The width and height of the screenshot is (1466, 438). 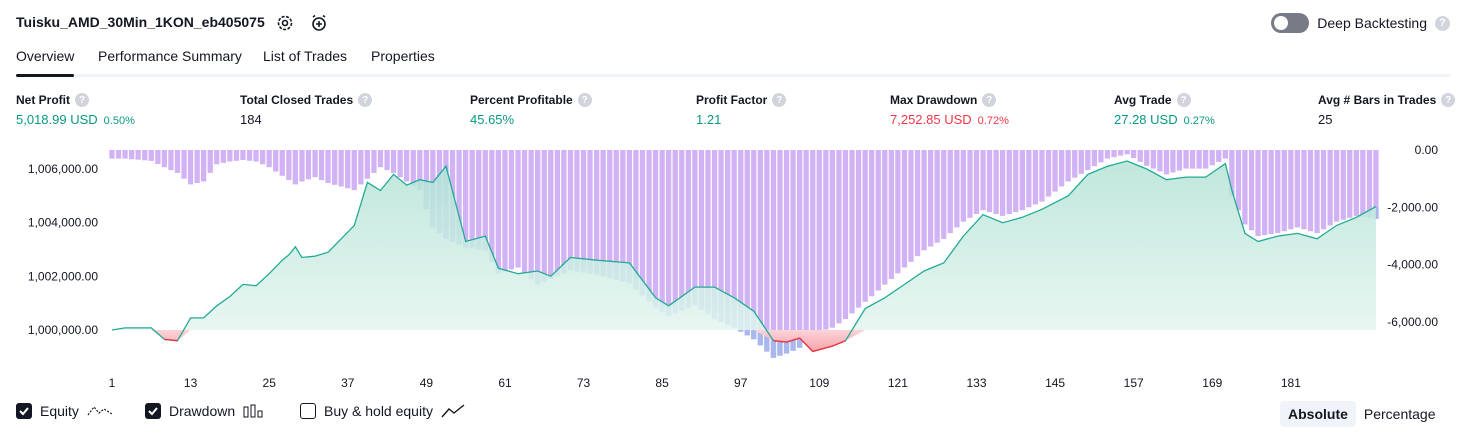 What do you see at coordinates (584, 383) in the screenshot?
I see `x-tick-label: 73` at bounding box center [584, 383].